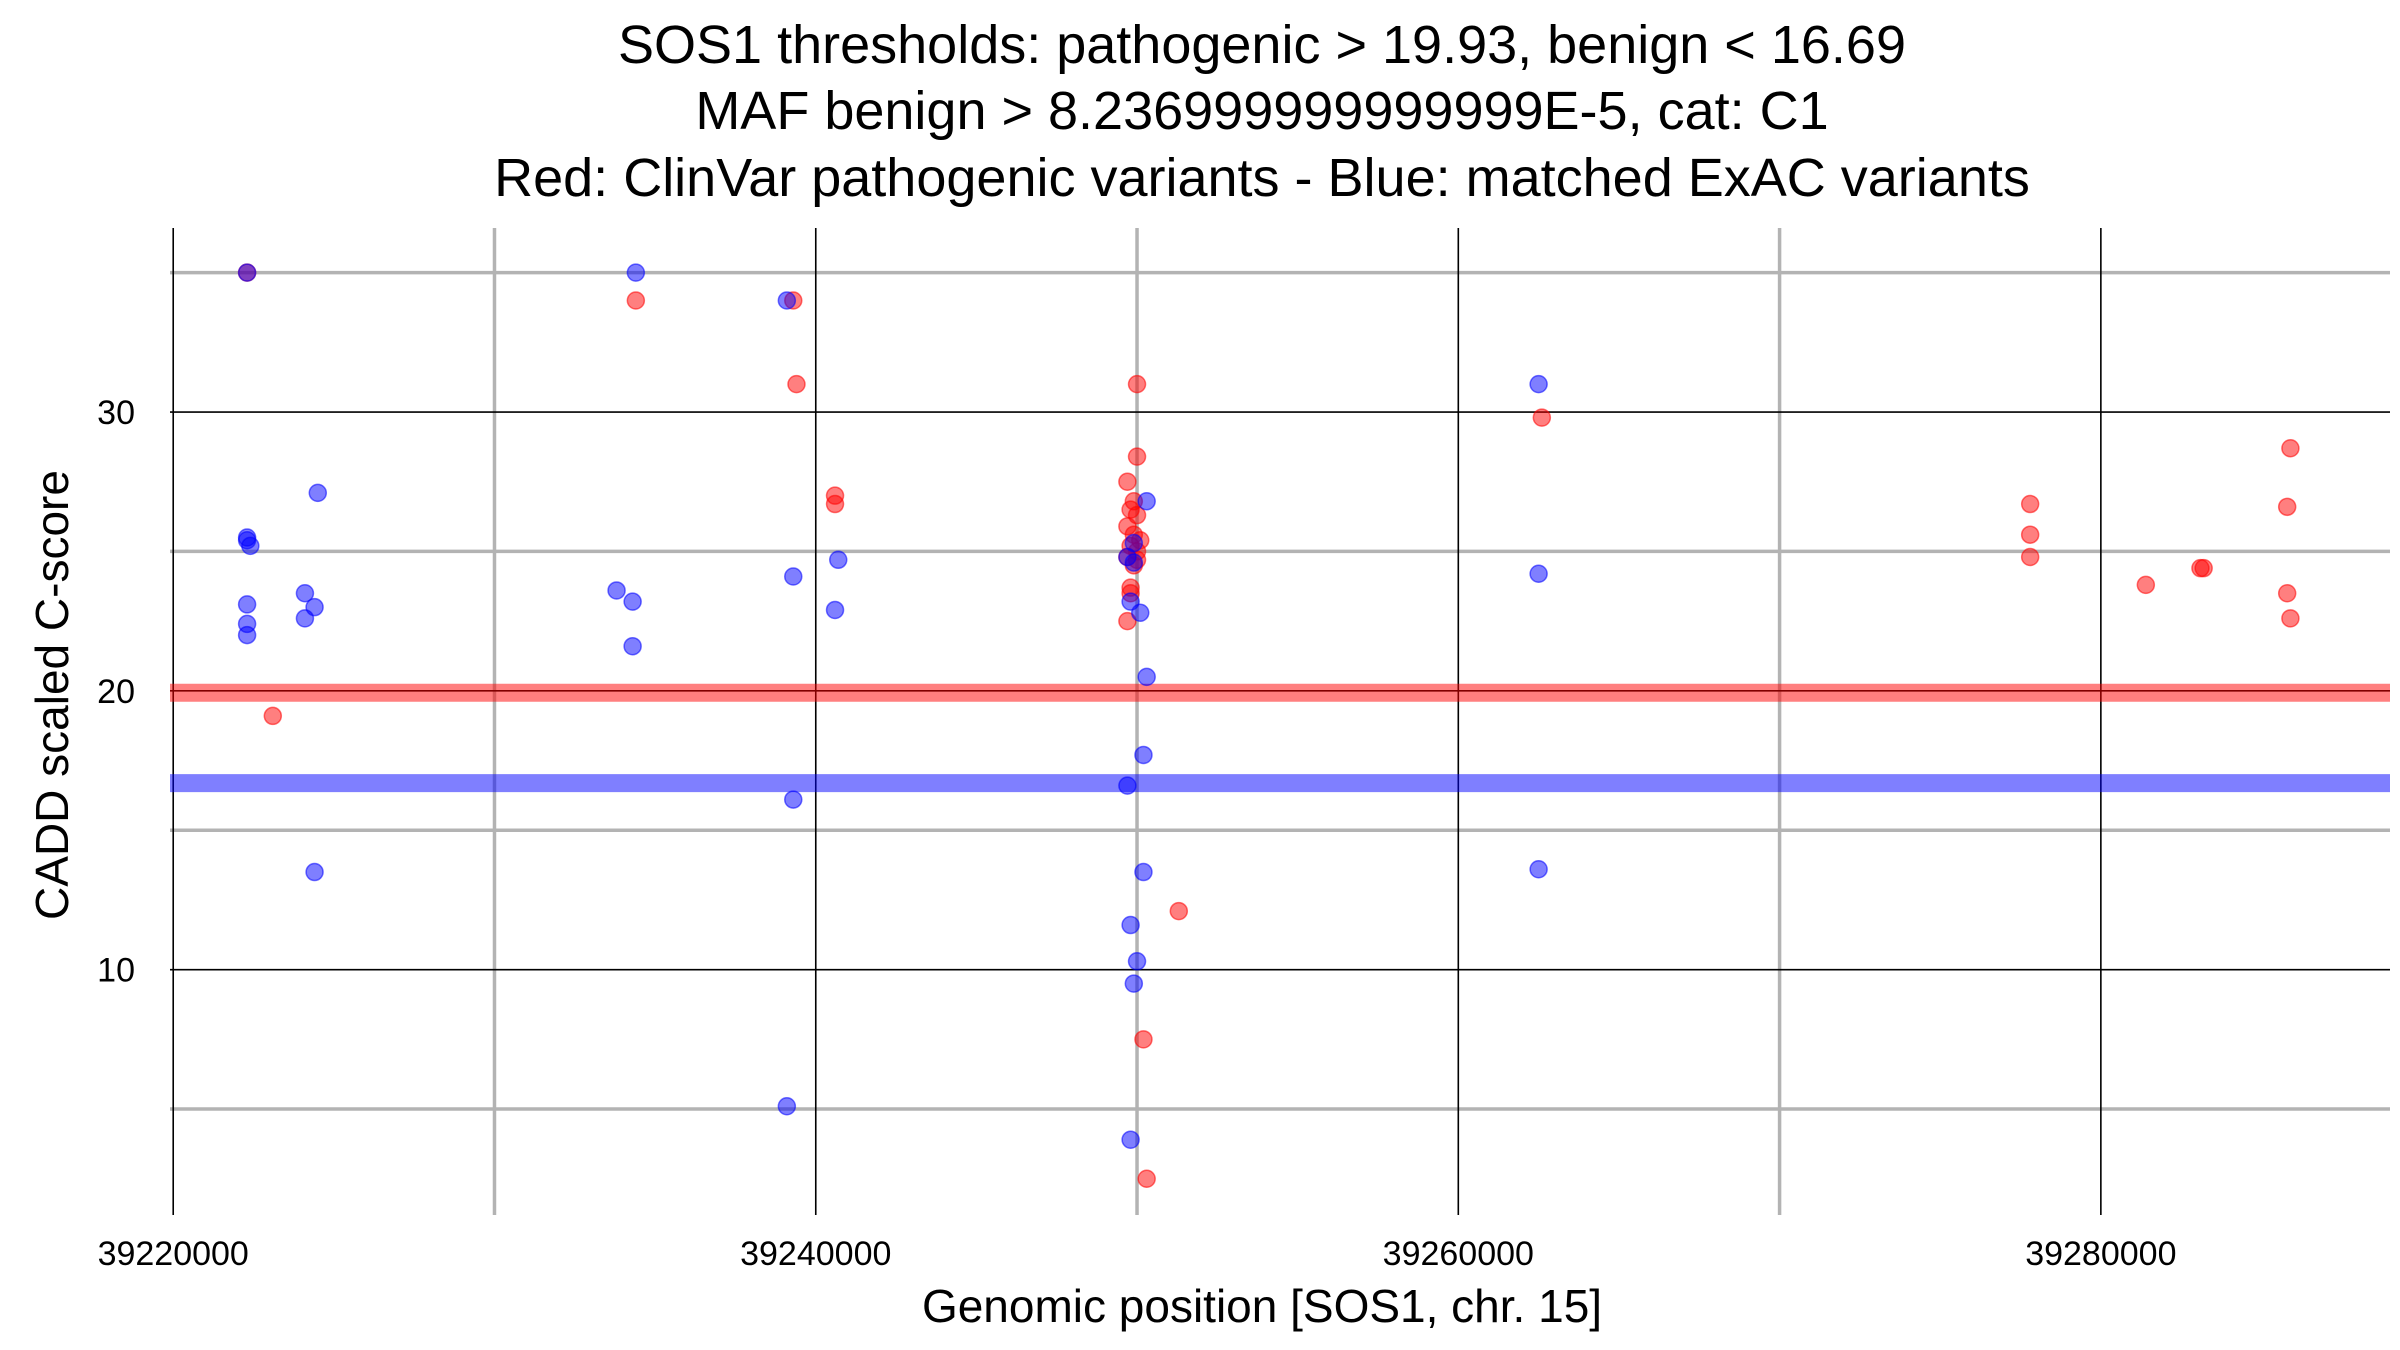 This screenshot has width=2400, height=1350. I want to click on x-tick-label: 39280000, so click(2100, 1254).